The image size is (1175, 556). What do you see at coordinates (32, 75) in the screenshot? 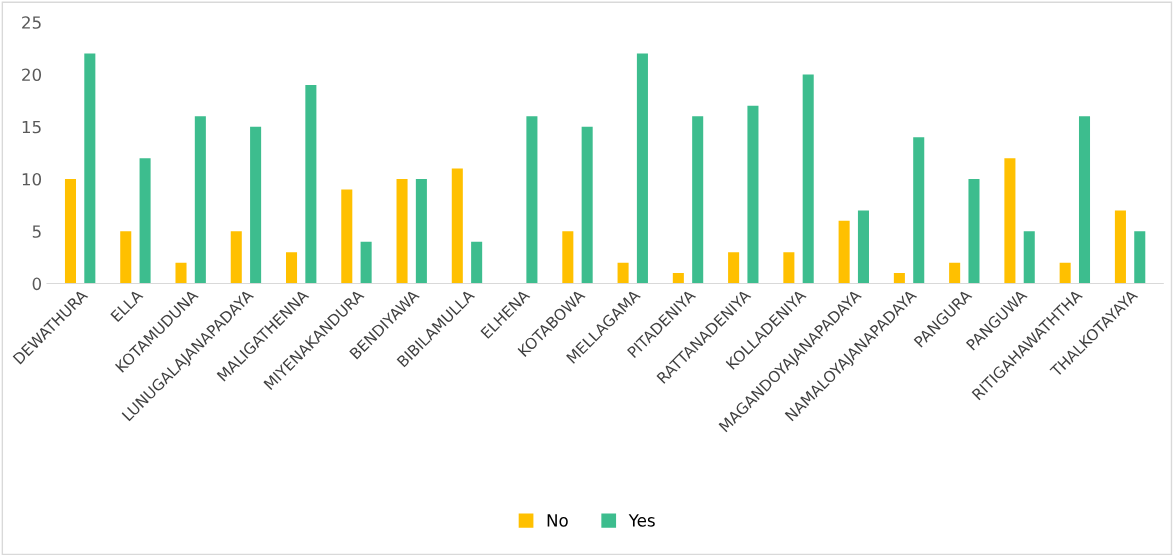
I see `y-tick-label: 20` at bounding box center [32, 75].